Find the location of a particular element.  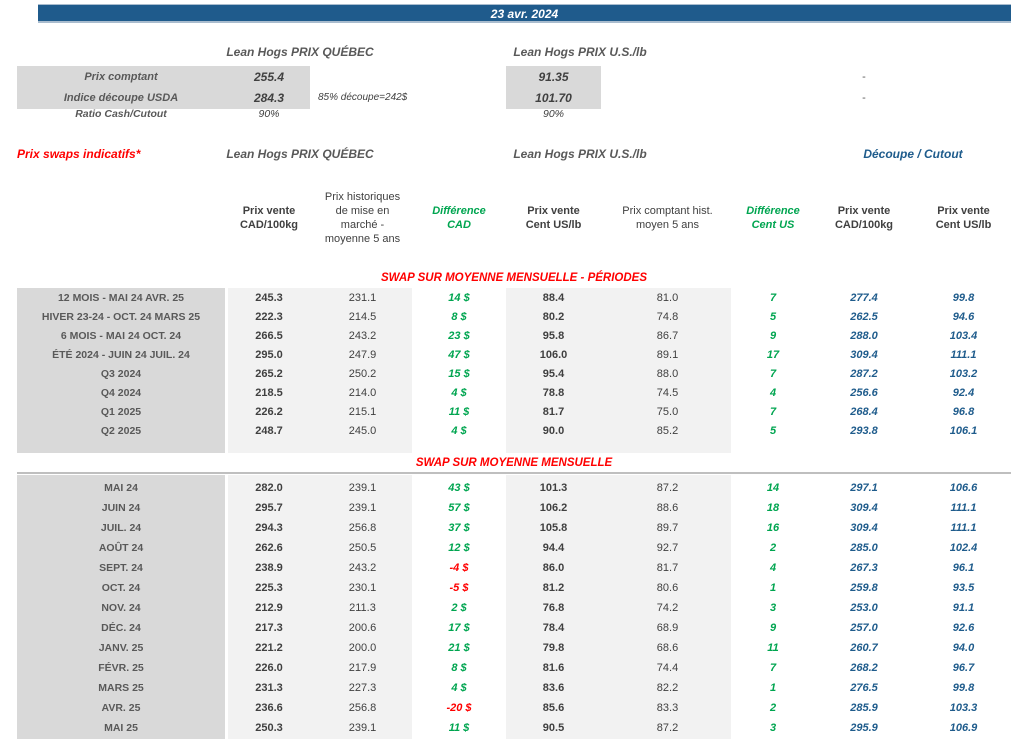

us-columns-band is located at coordinates (618, 607).